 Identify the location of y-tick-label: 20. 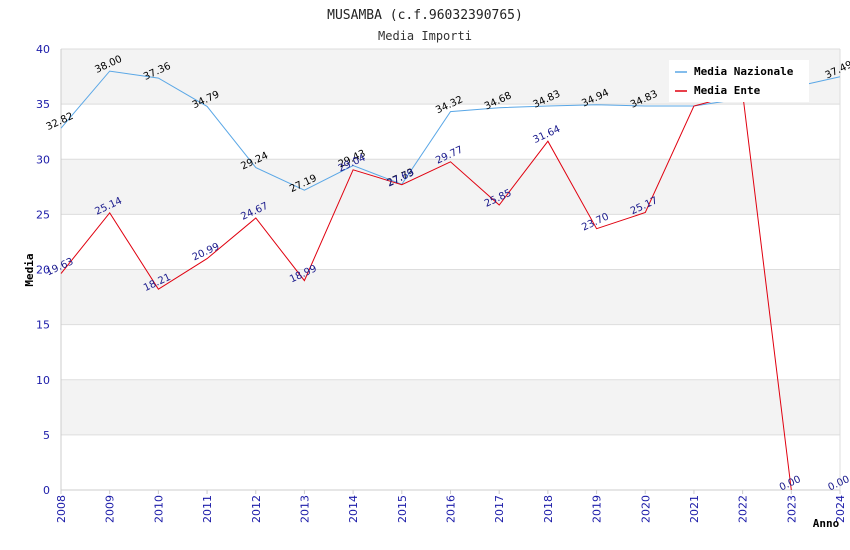
(43, 270).